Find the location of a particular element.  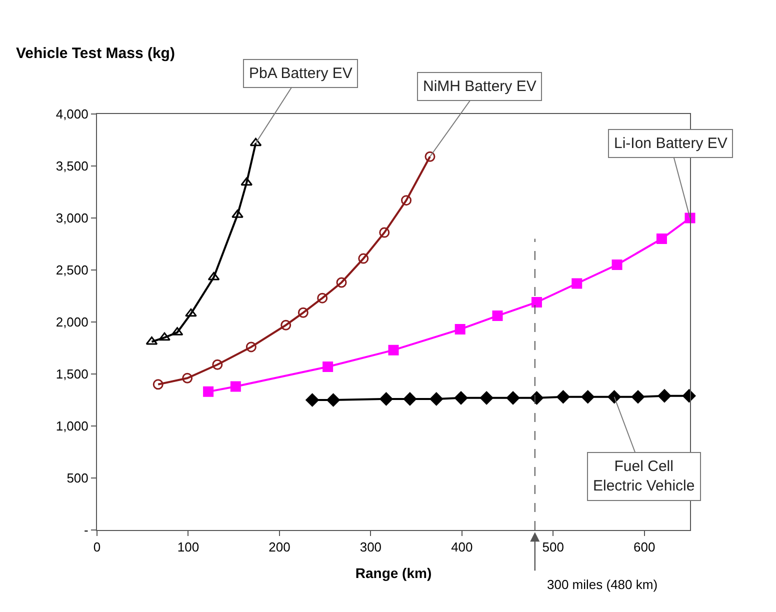

y-tick-label: 1,000 is located at coordinates (72, 426).